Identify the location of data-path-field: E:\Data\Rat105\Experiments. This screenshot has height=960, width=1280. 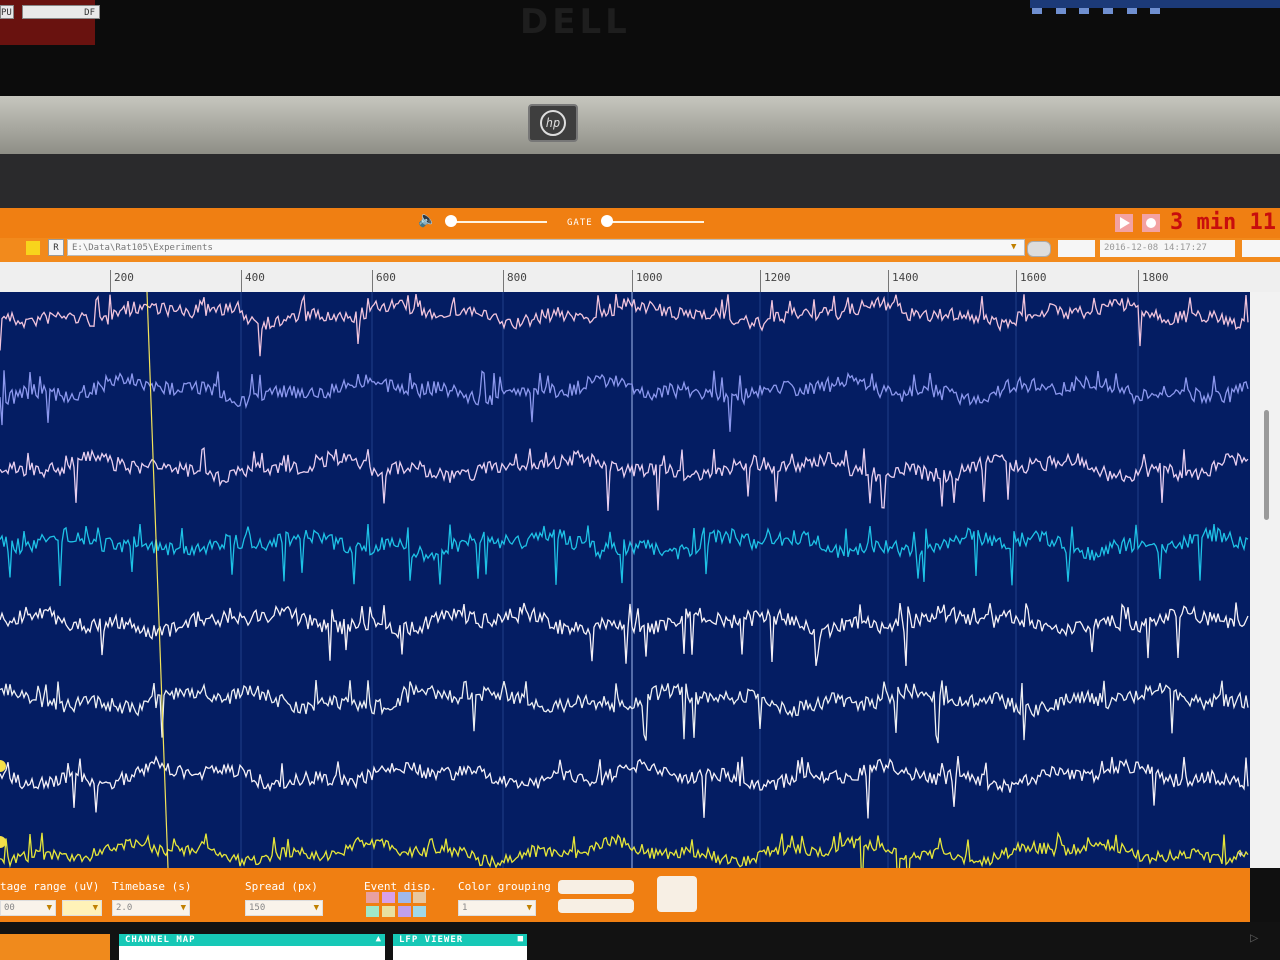
(546, 247).